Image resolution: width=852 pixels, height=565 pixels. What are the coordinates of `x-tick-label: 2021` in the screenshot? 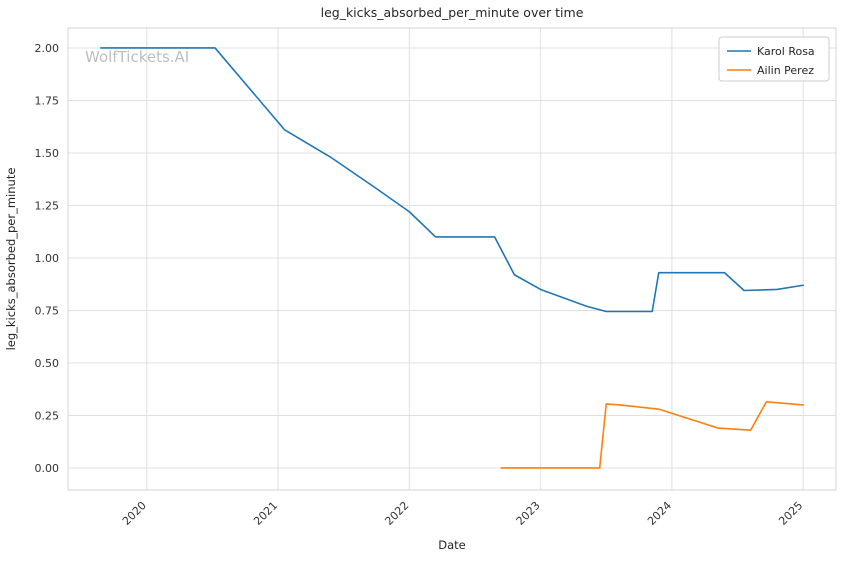 It's located at (265, 513).